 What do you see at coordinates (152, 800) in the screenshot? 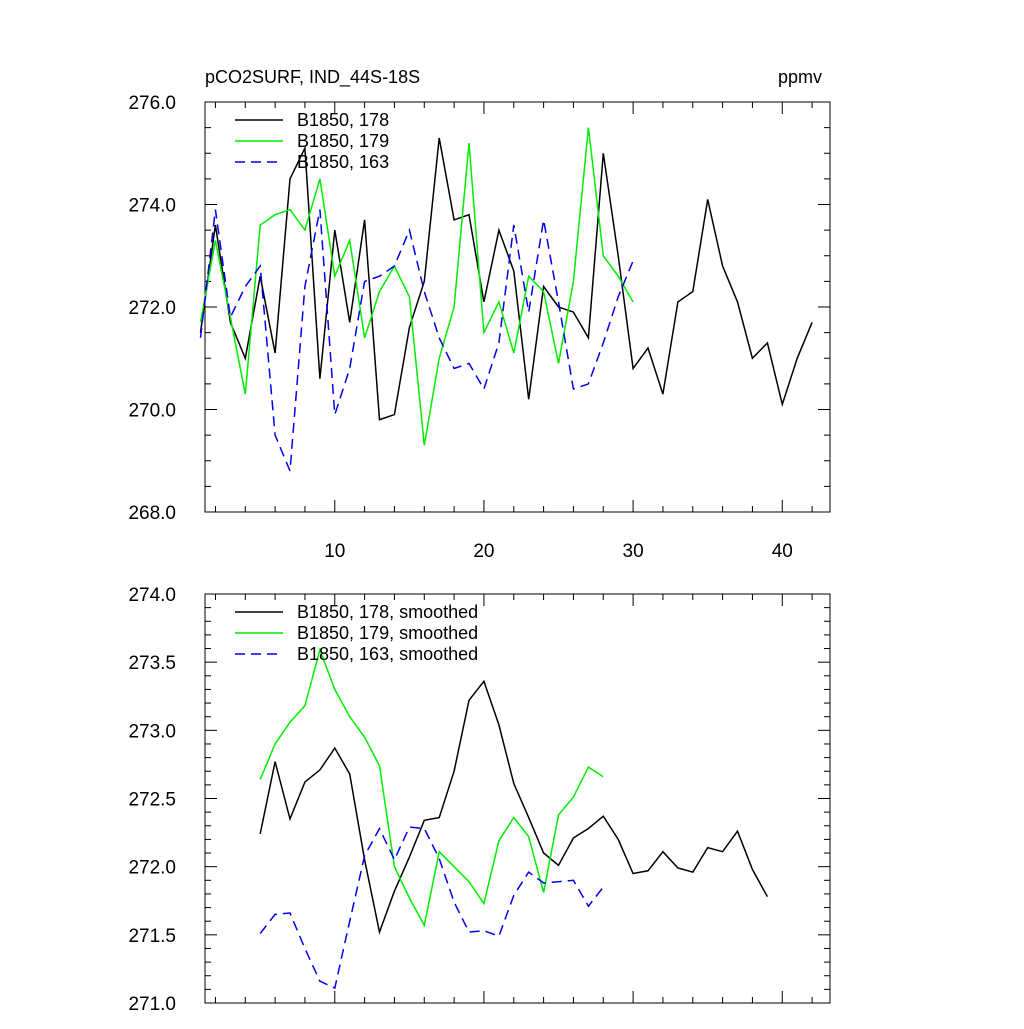
I see `y-tick-label: 272.5` at bounding box center [152, 800].